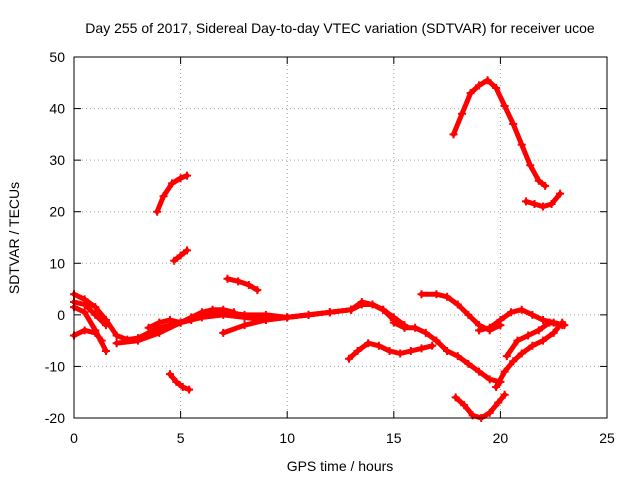 This screenshot has width=640, height=480. Describe the element at coordinates (57, 263) in the screenshot. I see `y-tick-label: 10` at that location.